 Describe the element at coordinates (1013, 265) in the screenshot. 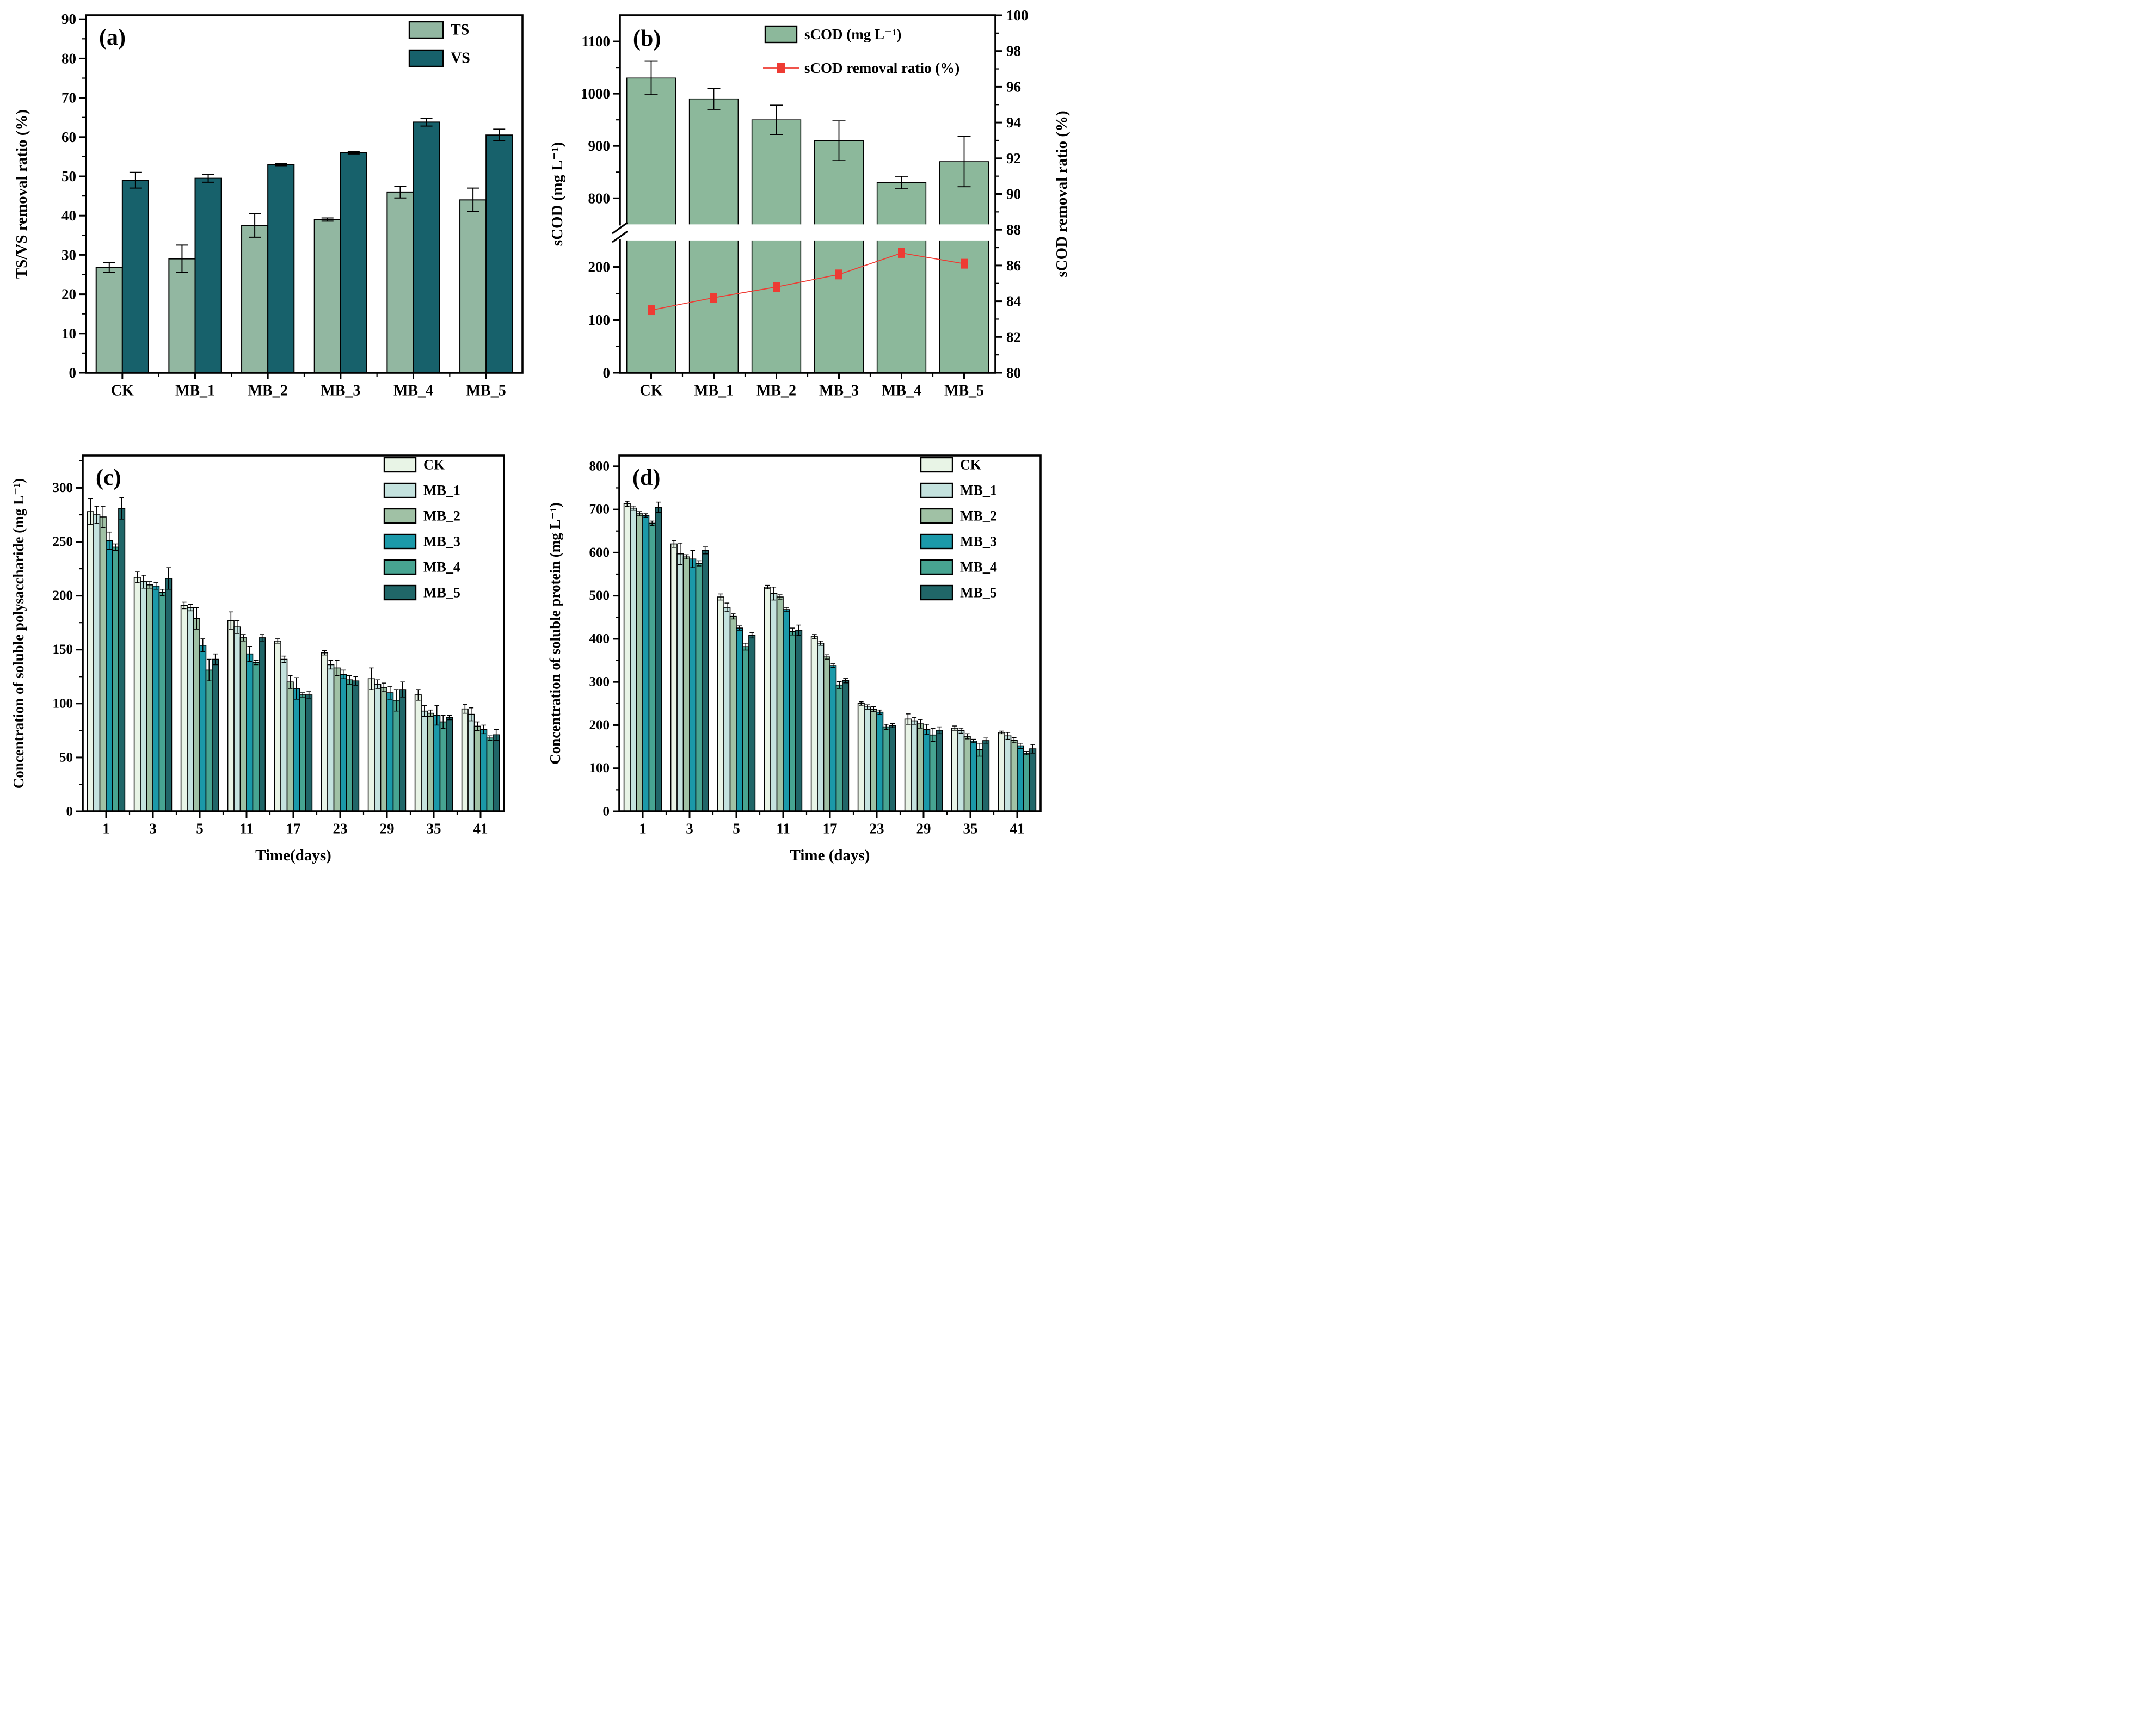

I see `right-tick-label: 86` at that location.